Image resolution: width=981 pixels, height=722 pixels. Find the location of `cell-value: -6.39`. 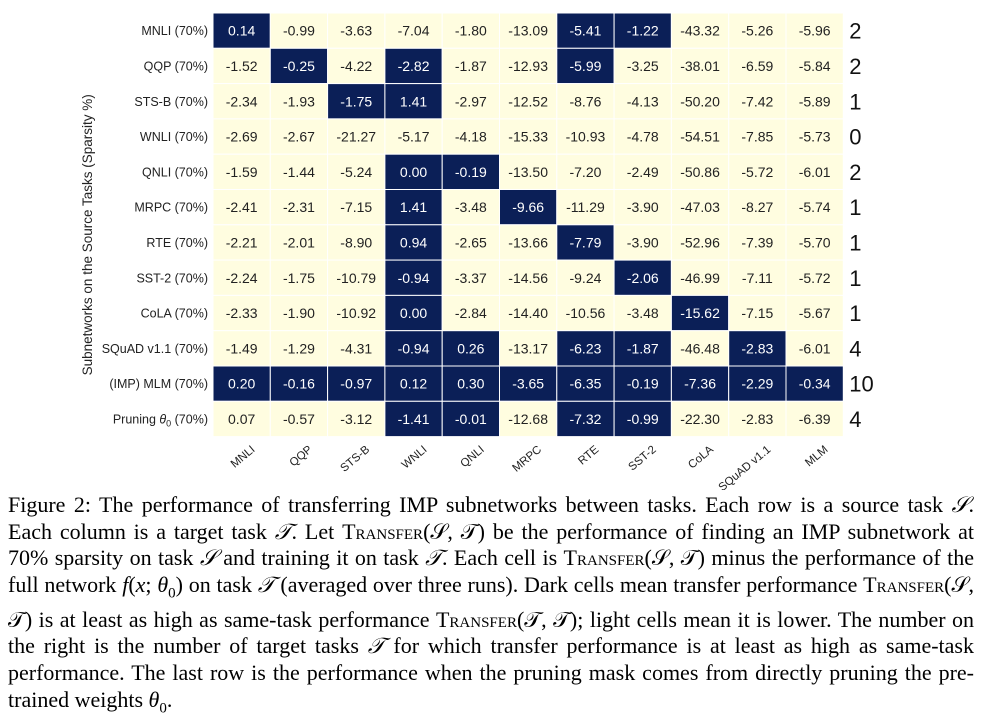

cell-value: -6.39 is located at coordinates (815, 419).